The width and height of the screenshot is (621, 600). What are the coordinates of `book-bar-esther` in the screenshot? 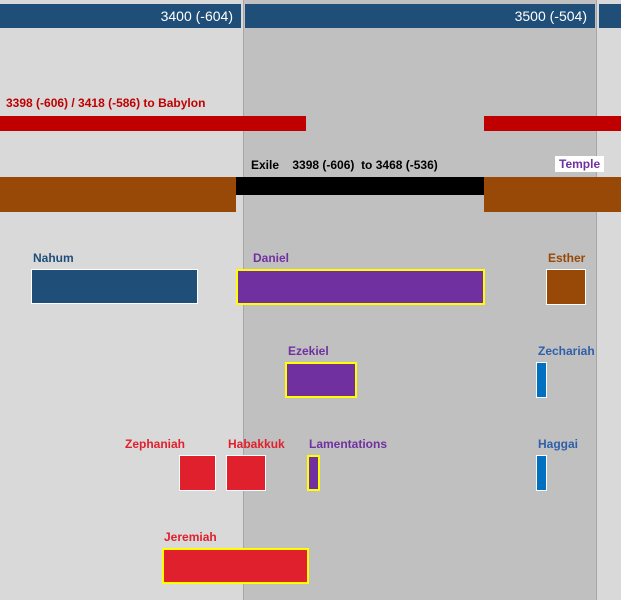 It's located at (566, 287).